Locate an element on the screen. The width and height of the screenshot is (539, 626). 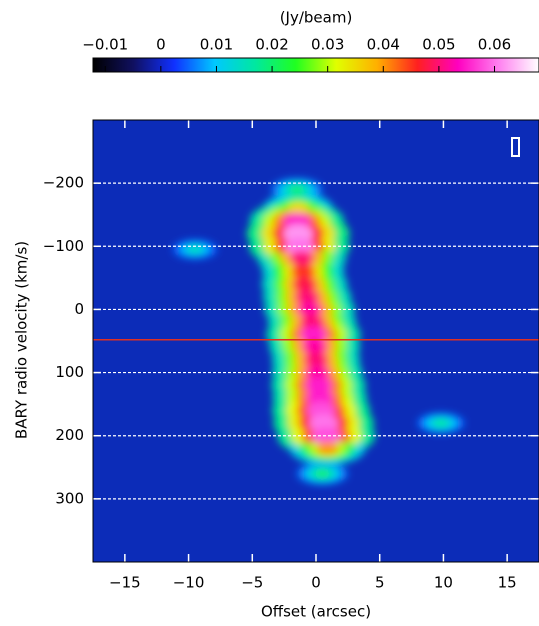
y-axis-label: BARY radio velocity (km/s) is located at coordinates (22, 340).